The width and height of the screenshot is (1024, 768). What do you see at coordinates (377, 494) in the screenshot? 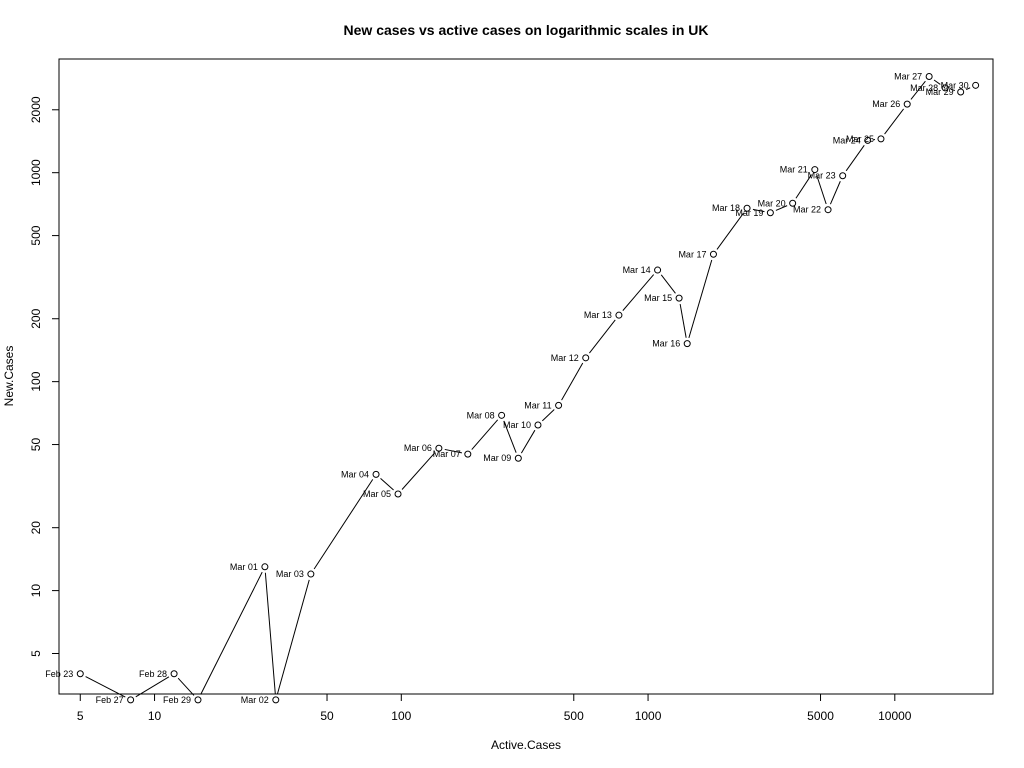
I see `point-label: Mar 05` at bounding box center [377, 494].